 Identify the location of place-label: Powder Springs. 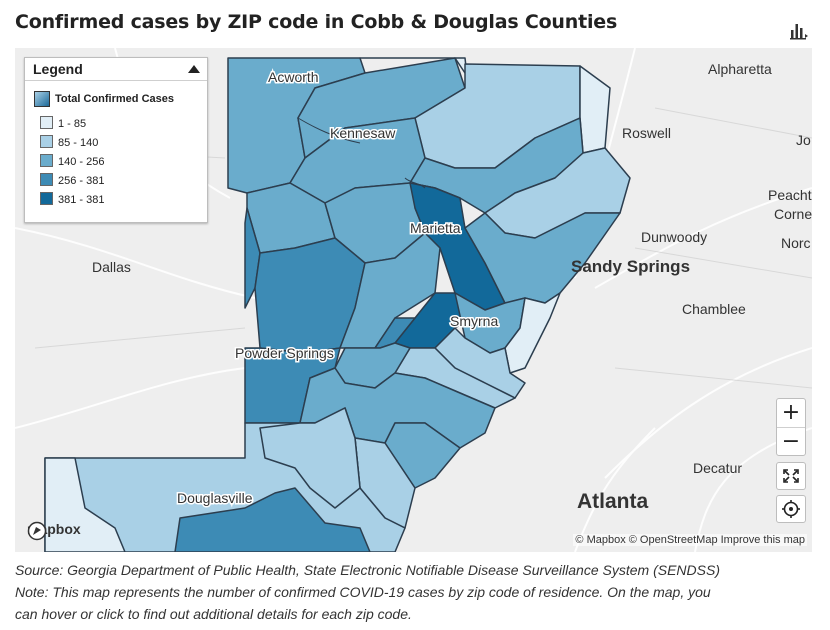
(284, 353).